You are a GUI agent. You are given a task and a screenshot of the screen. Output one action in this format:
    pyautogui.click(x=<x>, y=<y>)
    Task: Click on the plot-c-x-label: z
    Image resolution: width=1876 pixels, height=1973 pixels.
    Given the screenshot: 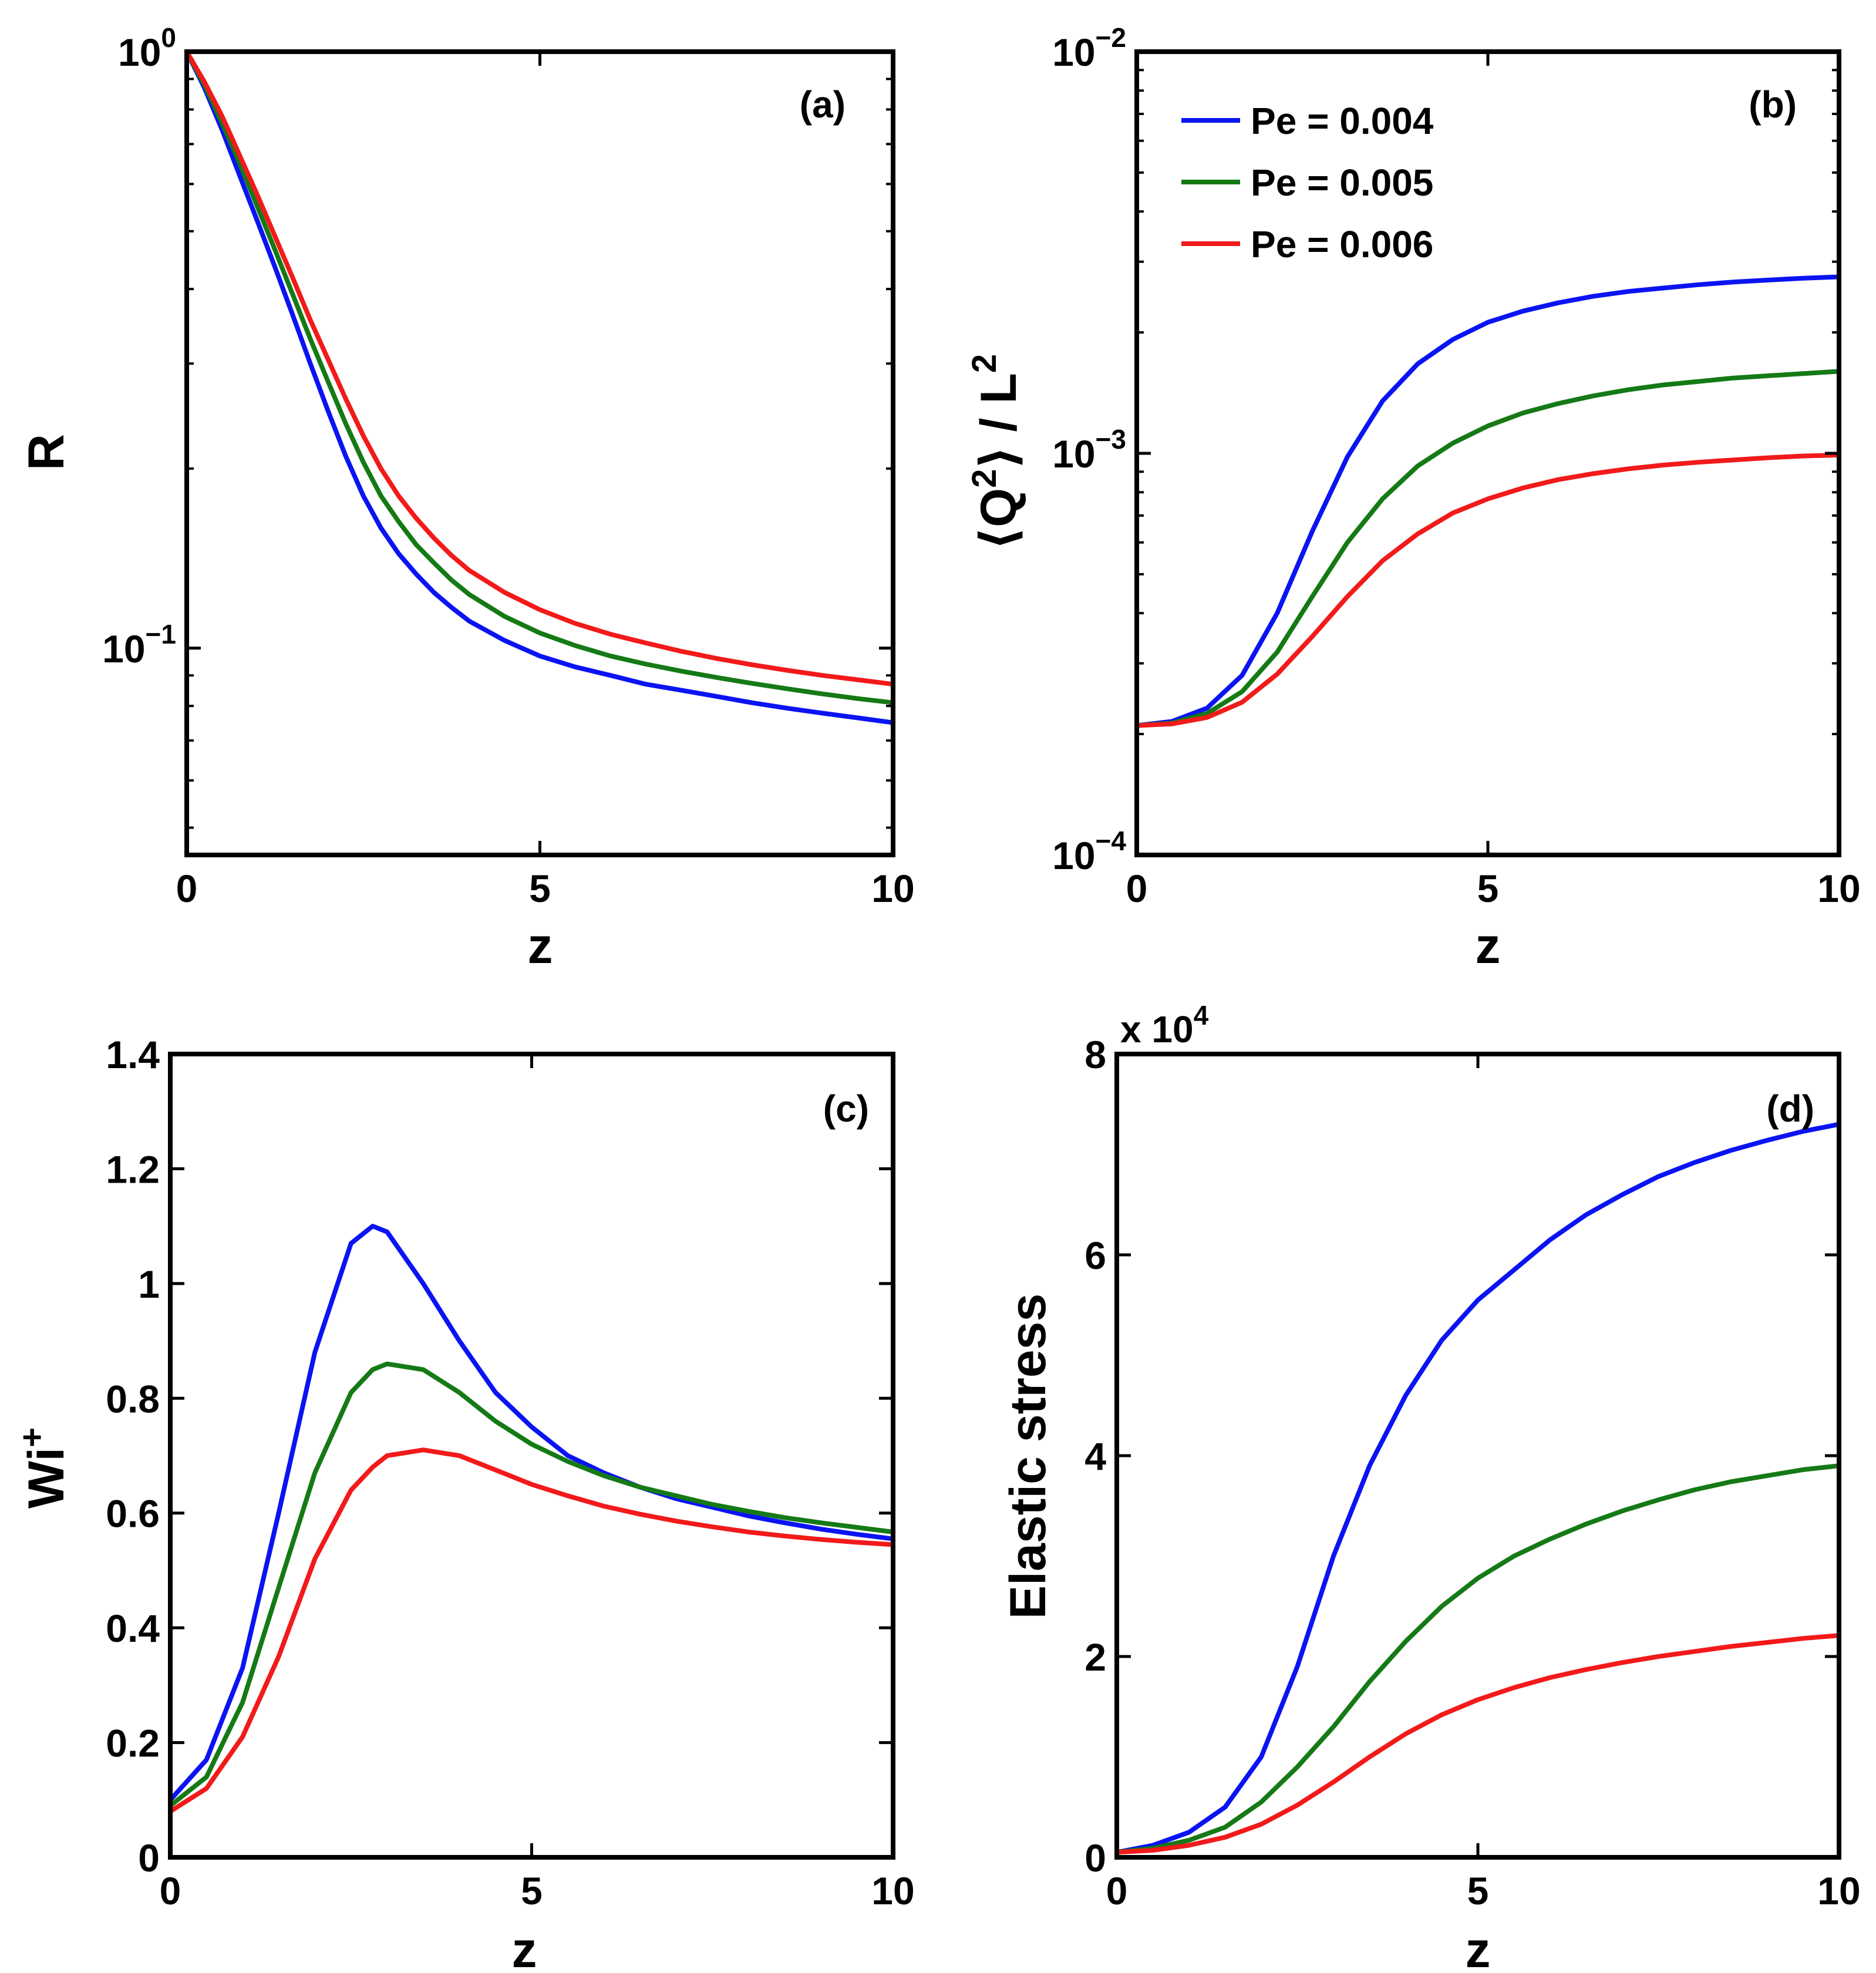 What is the action you would take?
    pyautogui.click(x=524, y=1947)
    